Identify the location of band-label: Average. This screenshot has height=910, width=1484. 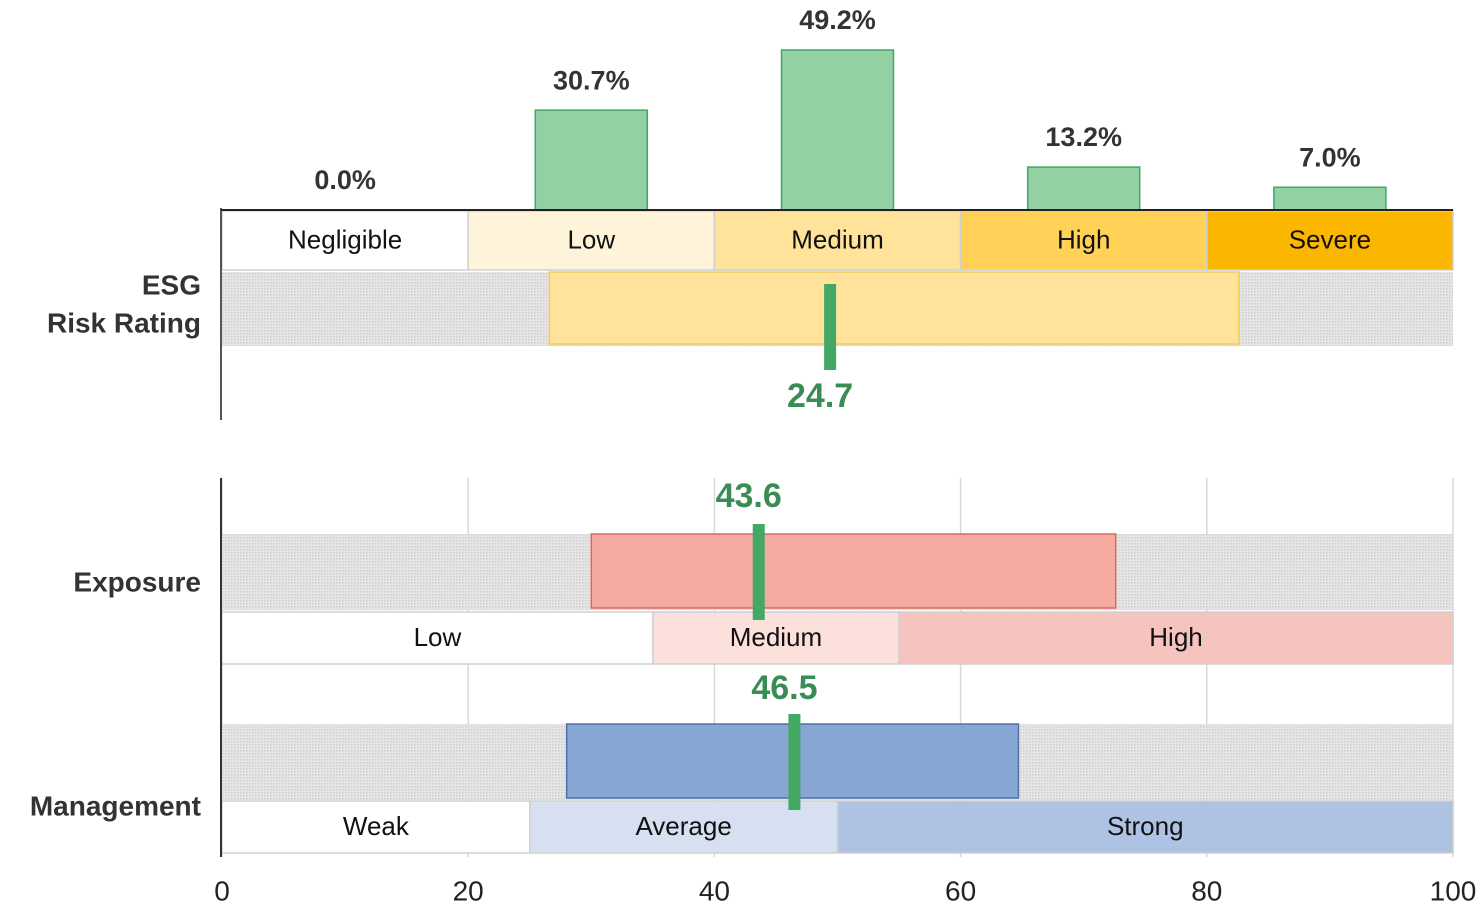
(683, 826).